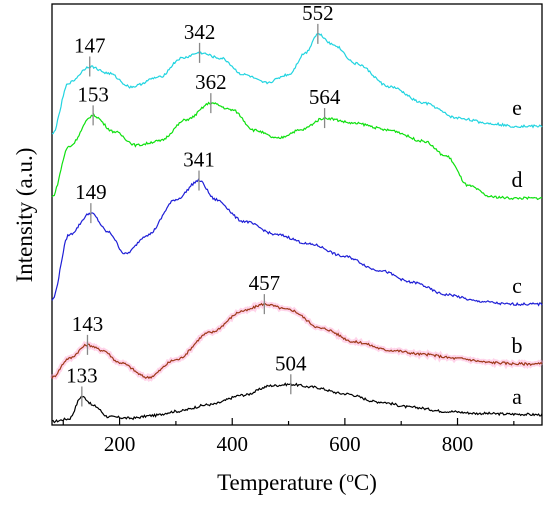 The image size is (550, 508). I want to click on peak-label-a: 504, so click(291, 363).